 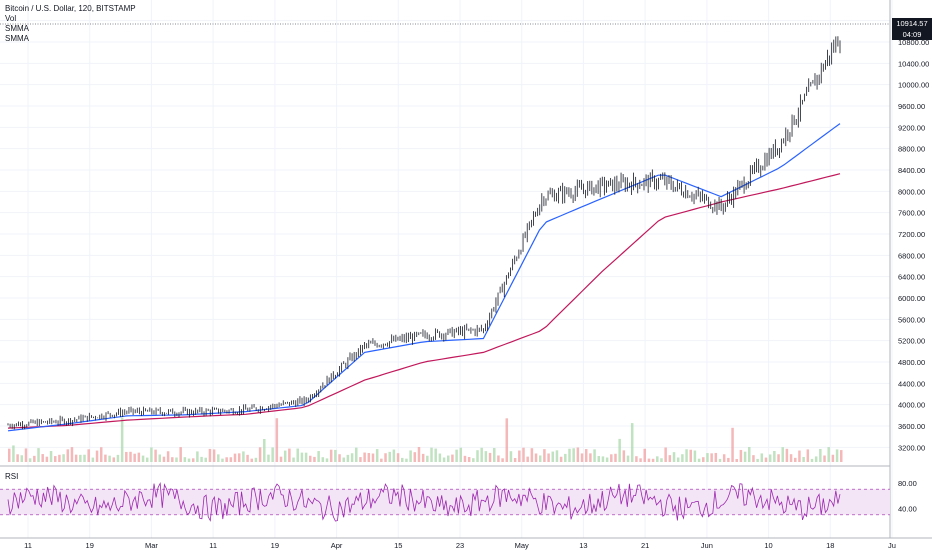 I want to click on price-tick-label: 8000.00, so click(x=911, y=191).